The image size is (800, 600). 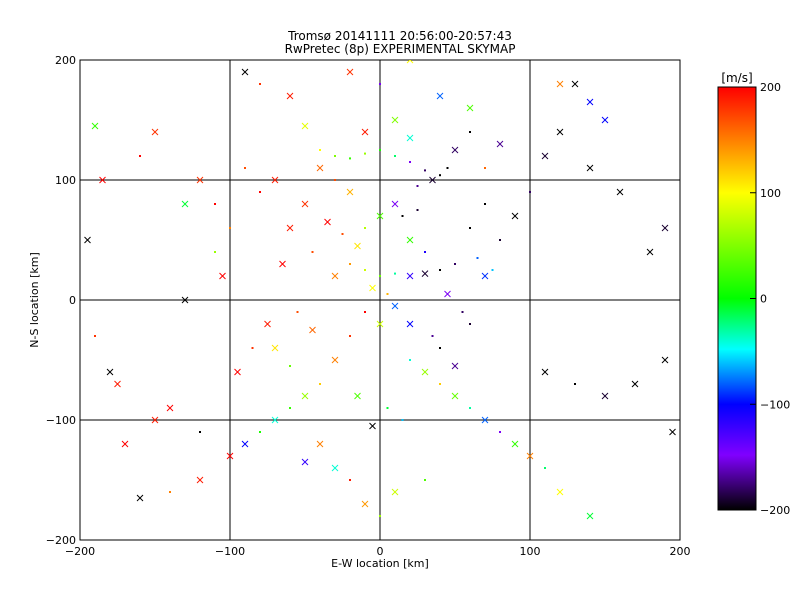 What do you see at coordinates (530, 551) in the screenshot?
I see `x-tick-label: 100` at bounding box center [530, 551].